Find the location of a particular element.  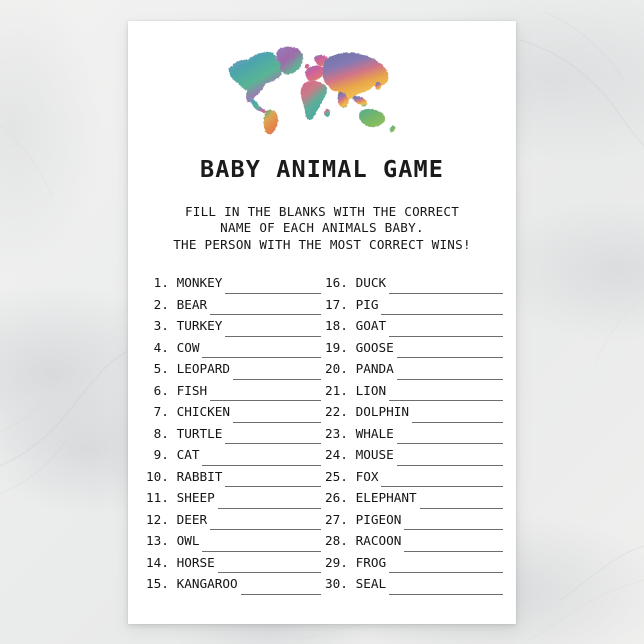

list-item-number: 30. is located at coordinates (340, 583).